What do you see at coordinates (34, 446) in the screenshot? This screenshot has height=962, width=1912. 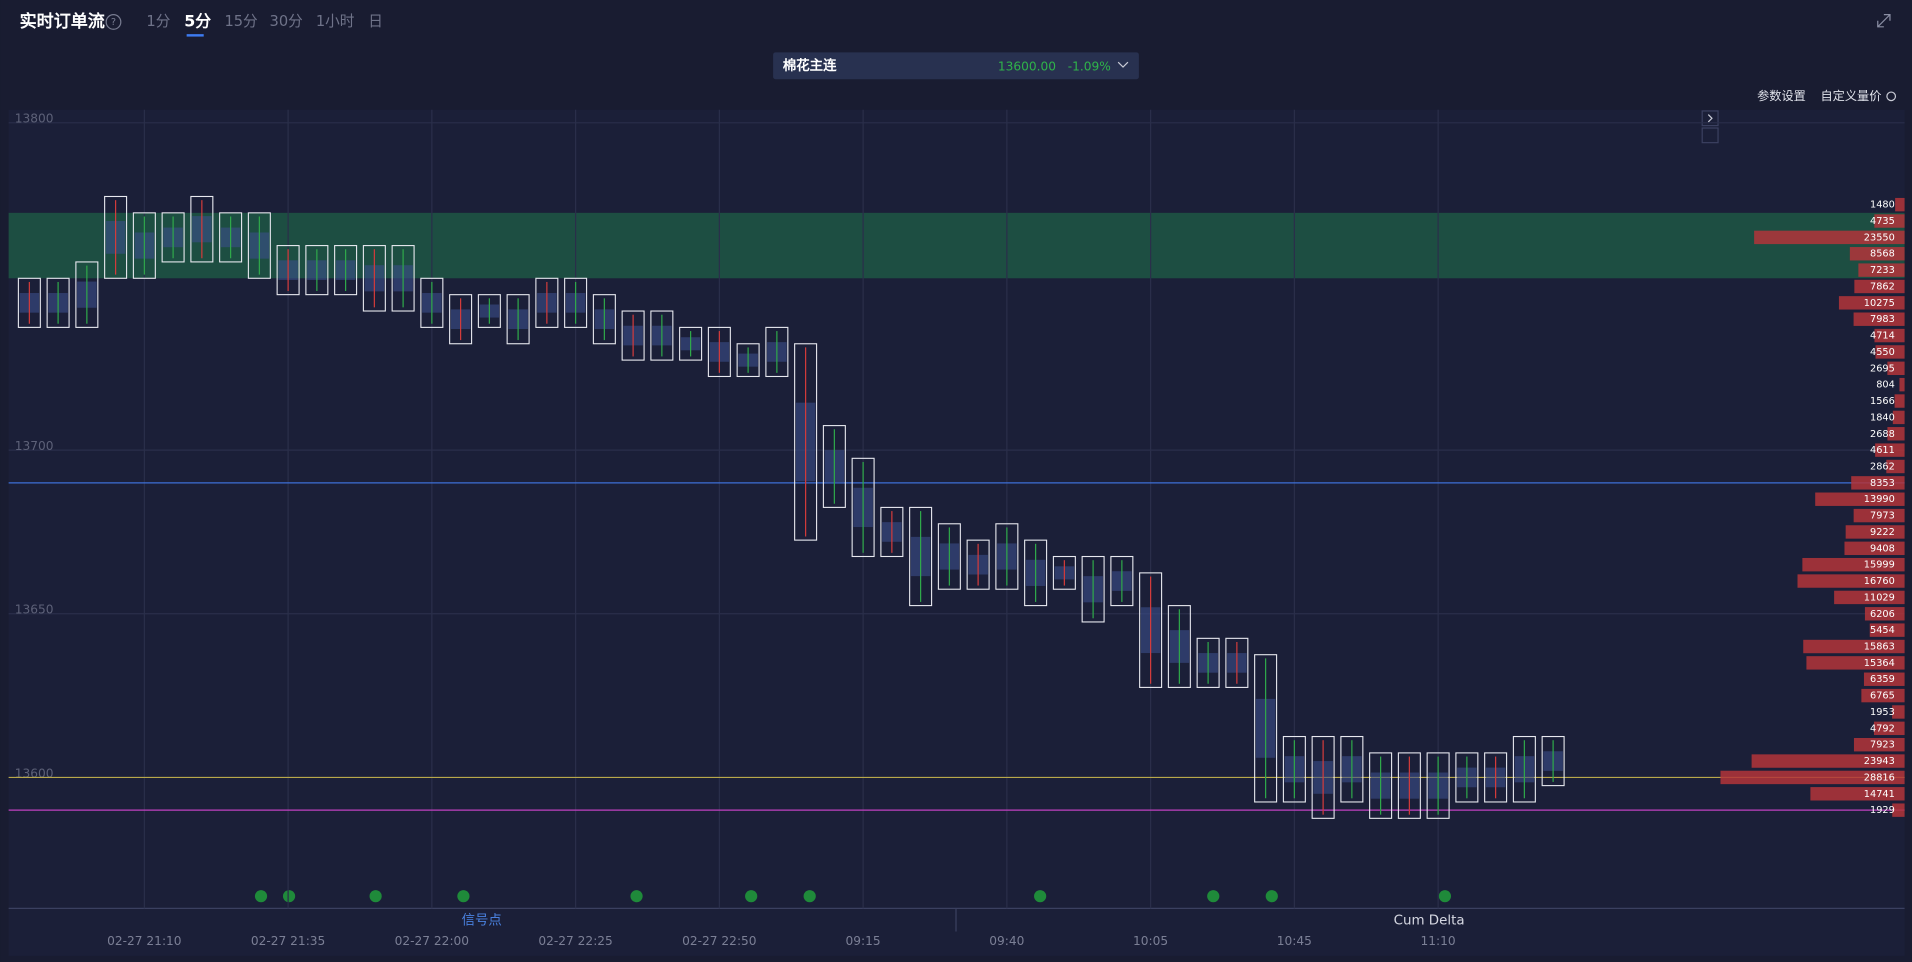 I see `y-tick-label: 13700` at bounding box center [34, 446].